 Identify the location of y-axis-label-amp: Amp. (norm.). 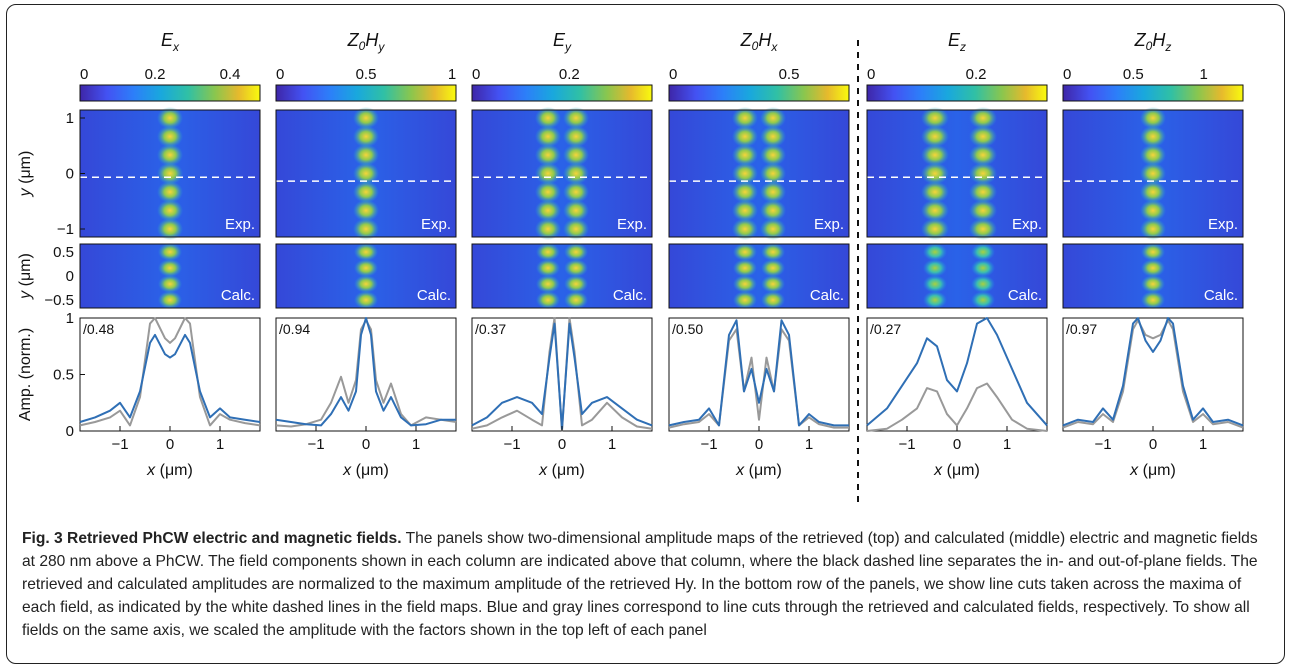
(25, 374).